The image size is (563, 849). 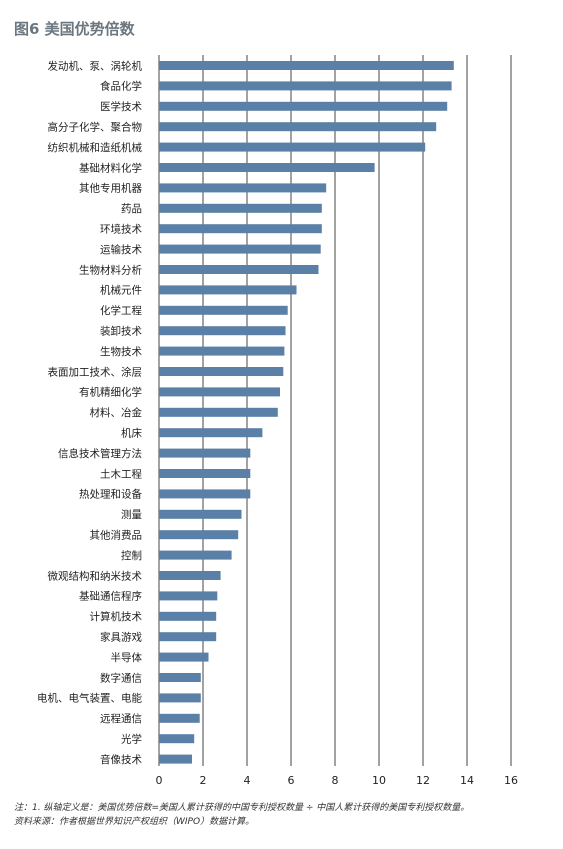 What do you see at coordinates (131, 209) in the screenshot?
I see `category-label-7: 药品` at bounding box center [131, 209].